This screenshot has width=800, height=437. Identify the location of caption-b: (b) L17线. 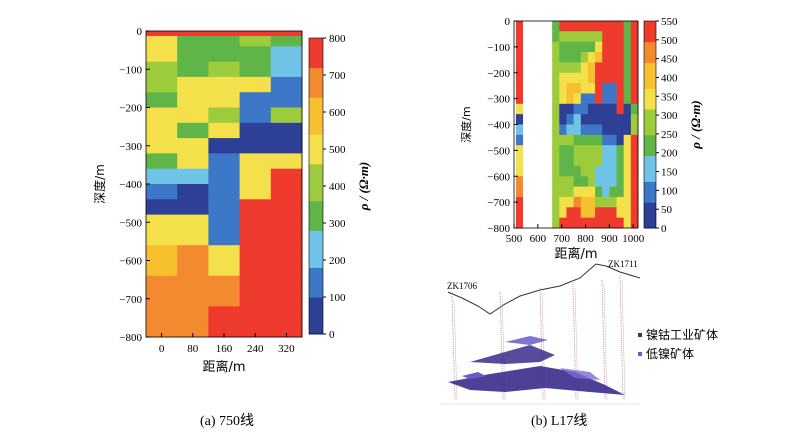
(559, 421).